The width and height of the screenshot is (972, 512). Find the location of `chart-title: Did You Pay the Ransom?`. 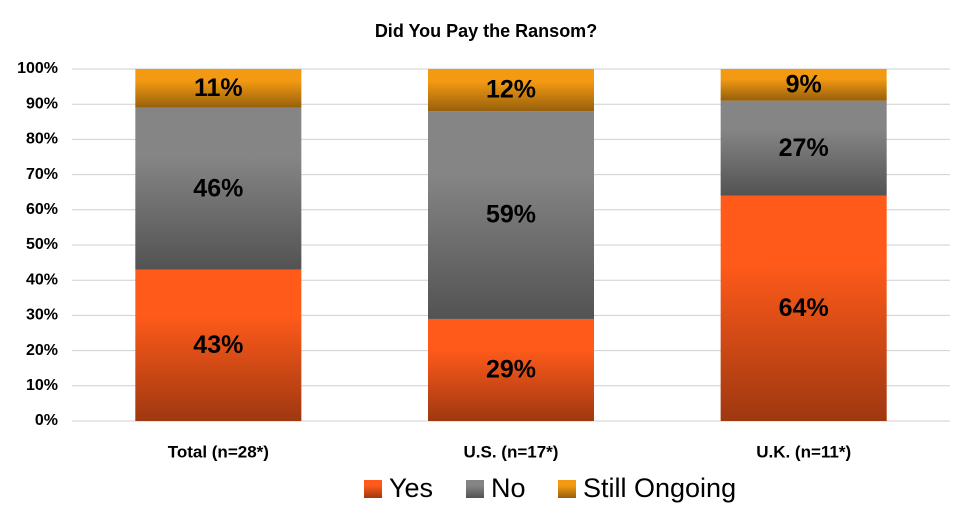

chart-title: Did You Pay the Ransom? is located at coordinates (486, 31).